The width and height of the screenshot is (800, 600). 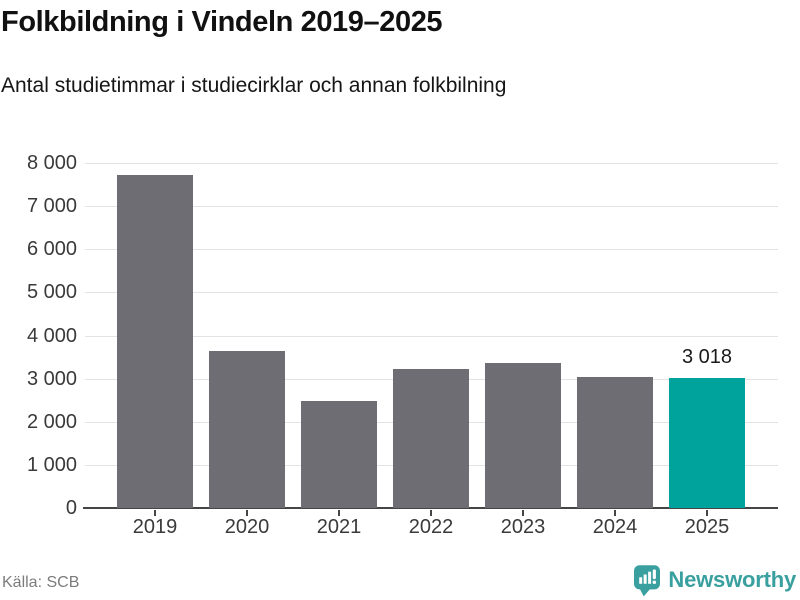 I want to click on x-tick-2021, so click(x=339, y=513).